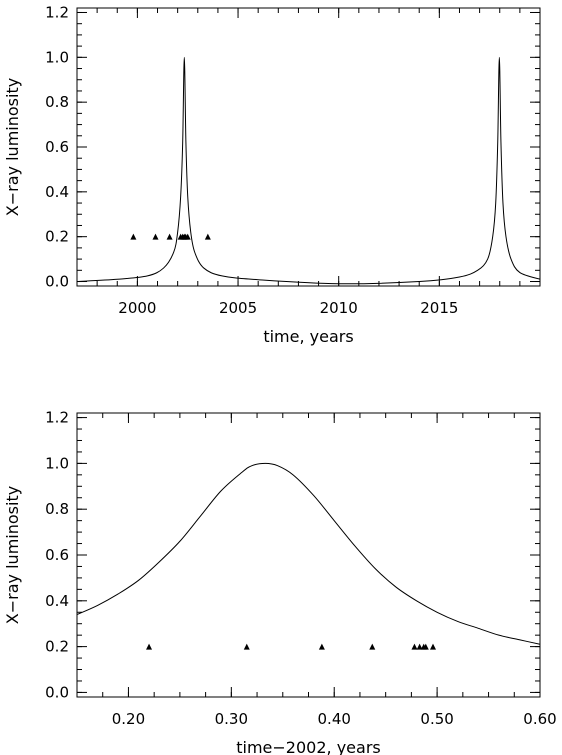  I want to click on x-tick-label: 2015, so click(439, 308).